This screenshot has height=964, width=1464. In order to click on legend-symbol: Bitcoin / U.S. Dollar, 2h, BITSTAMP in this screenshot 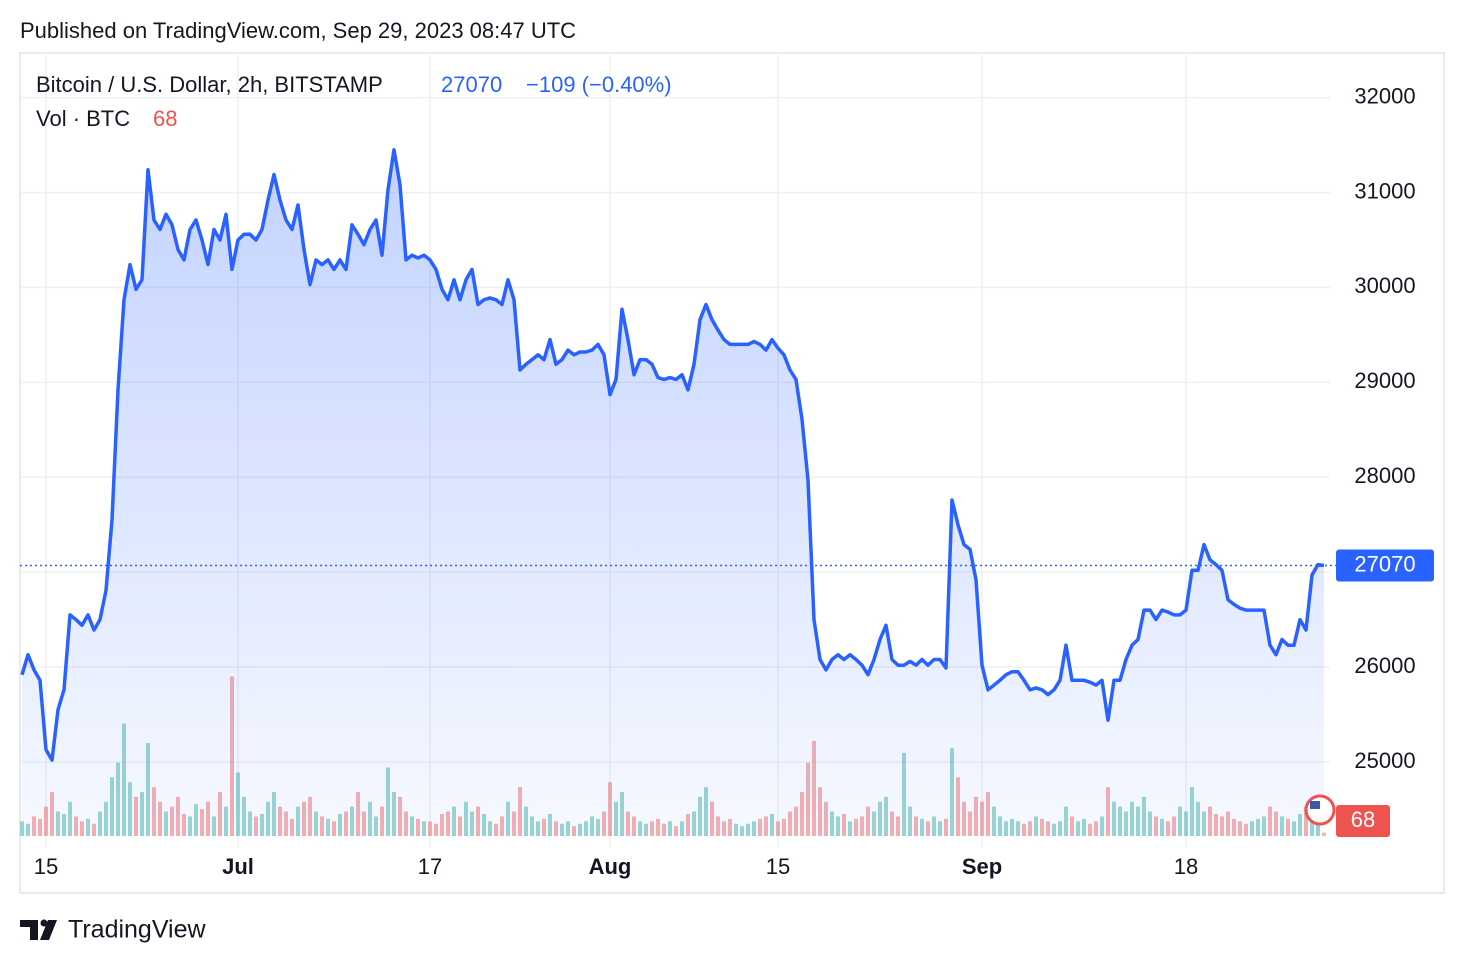, I will do `click(209, 84)`.